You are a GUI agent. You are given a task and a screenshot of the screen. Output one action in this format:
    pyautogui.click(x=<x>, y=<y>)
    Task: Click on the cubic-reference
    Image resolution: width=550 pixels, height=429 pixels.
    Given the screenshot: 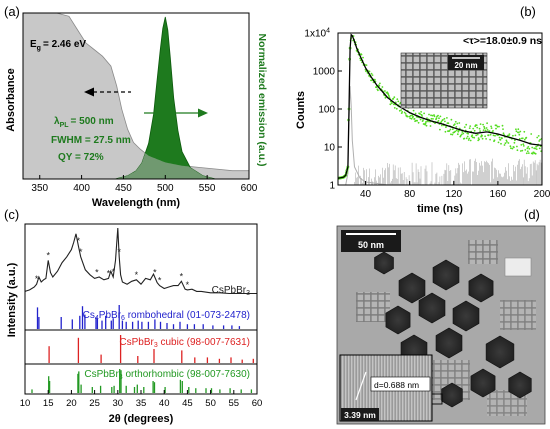 What is the action you would take?
    pyautogui.click(x=151, y=349)
    